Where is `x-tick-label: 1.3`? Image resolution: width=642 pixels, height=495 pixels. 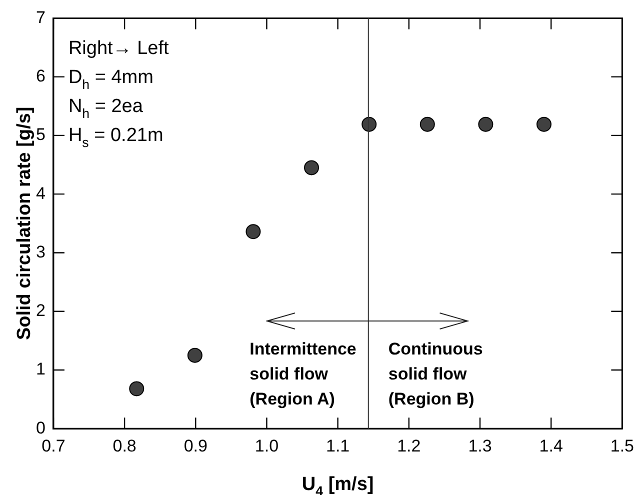
x-tick-label: 1.3 is located at coordinates (480, 446).